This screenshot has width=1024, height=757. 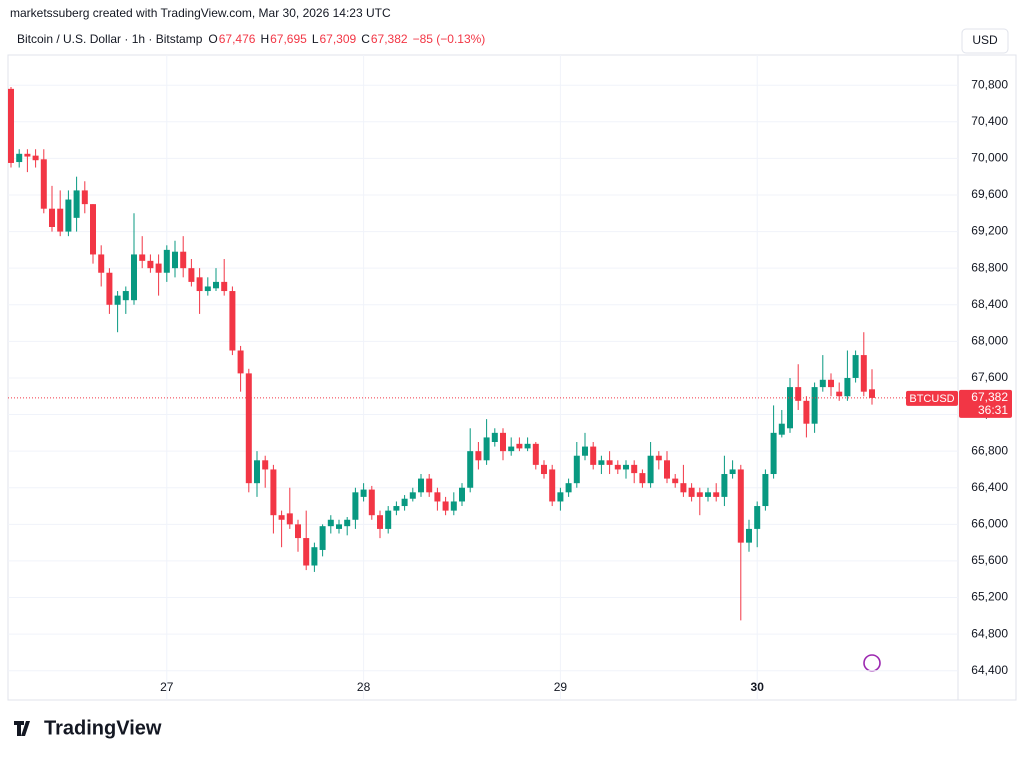 I want to click on change: −85 (−0.13%), so click(x=449, y=39).